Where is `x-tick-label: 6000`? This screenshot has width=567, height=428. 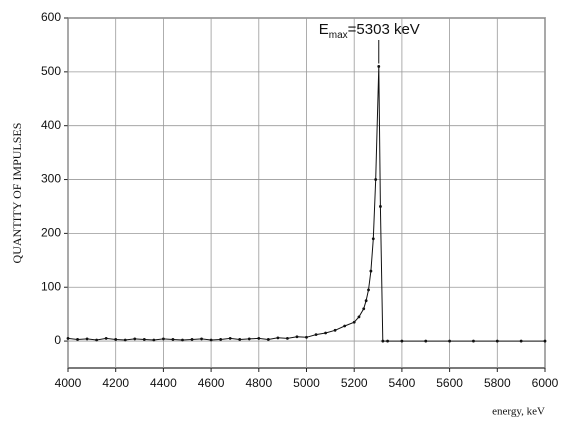
x-tick-label: 6000 is located at coordinates (545, 383).